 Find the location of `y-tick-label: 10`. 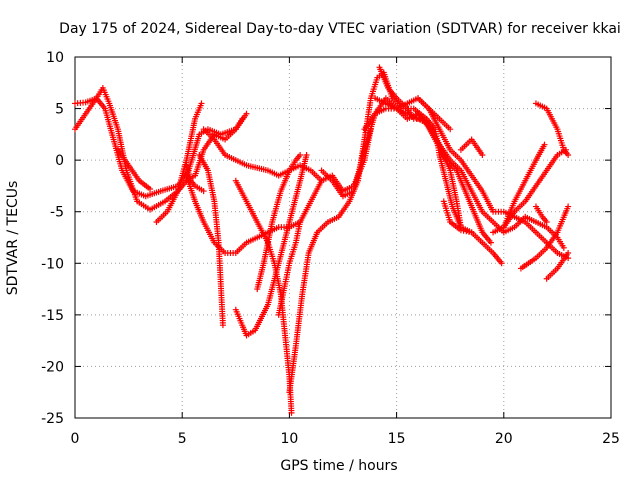

y-tick-label: 10 is located at coordinates (55, 58).